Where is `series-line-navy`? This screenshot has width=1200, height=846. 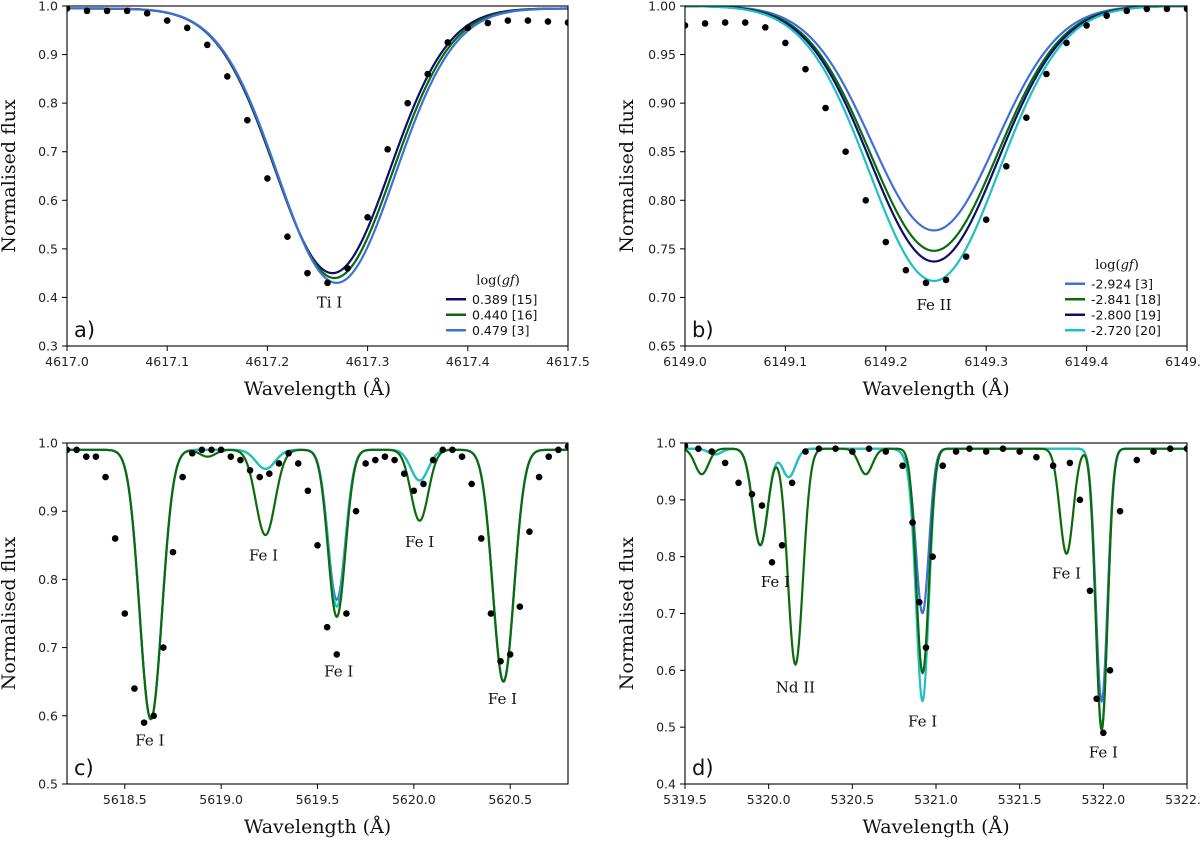 series-line-navy is located at coordinates (936, 134).